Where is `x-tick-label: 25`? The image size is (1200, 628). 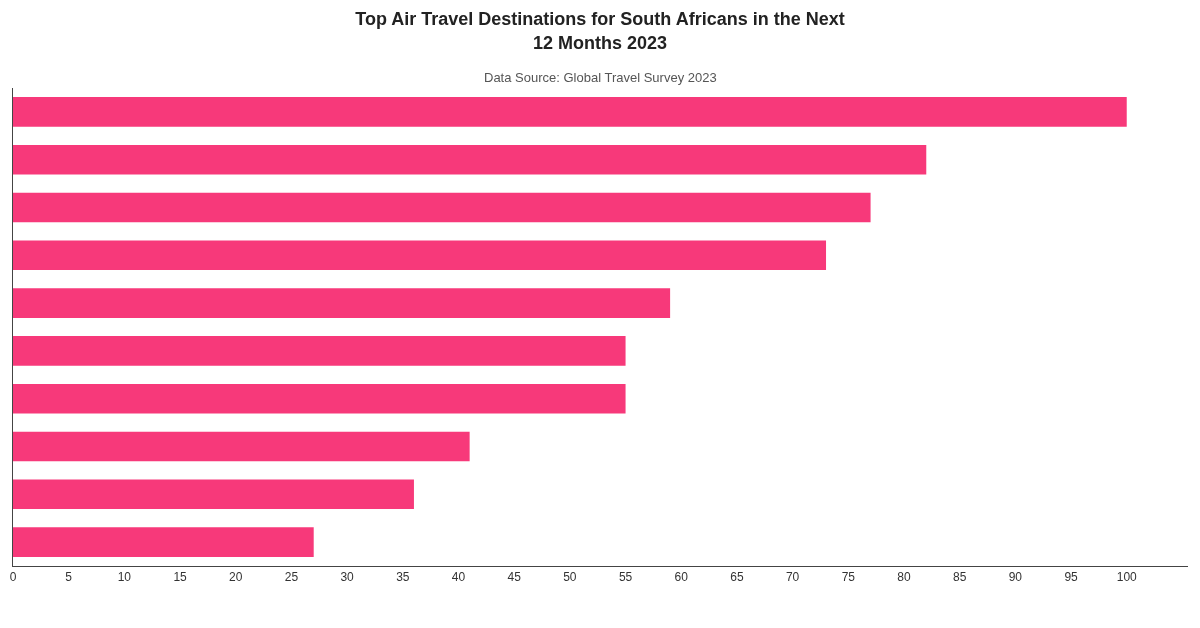
x-tick-label: 25 is located at coordinates (291, 577).